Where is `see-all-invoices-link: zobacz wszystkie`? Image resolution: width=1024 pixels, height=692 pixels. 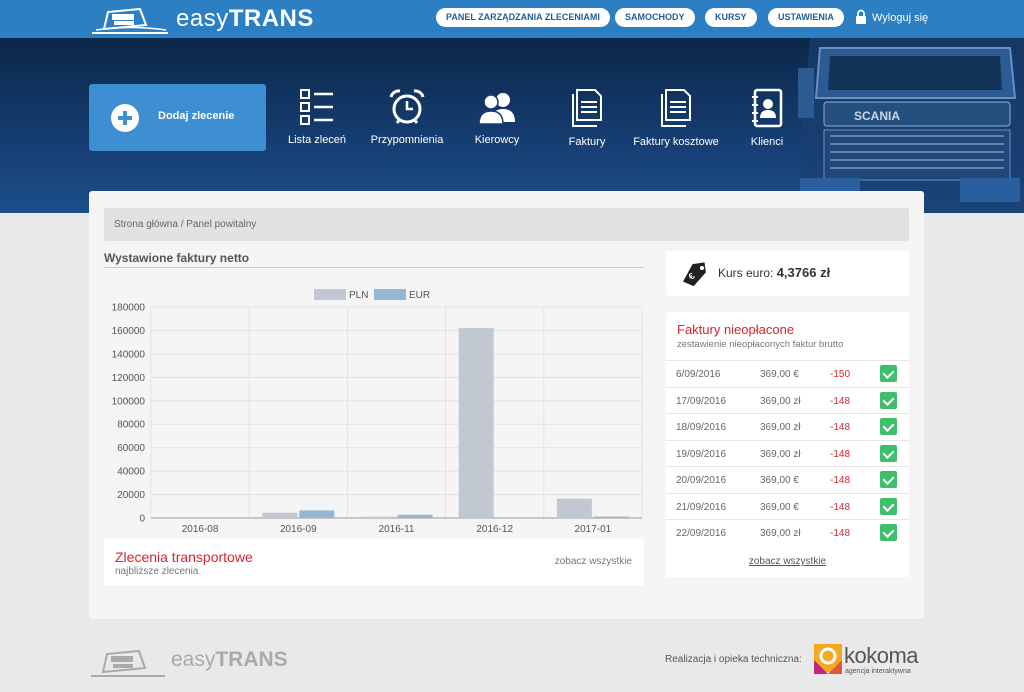
see-all-invoices-link: zobacz wszystkie is located at coordinates (787, 561).